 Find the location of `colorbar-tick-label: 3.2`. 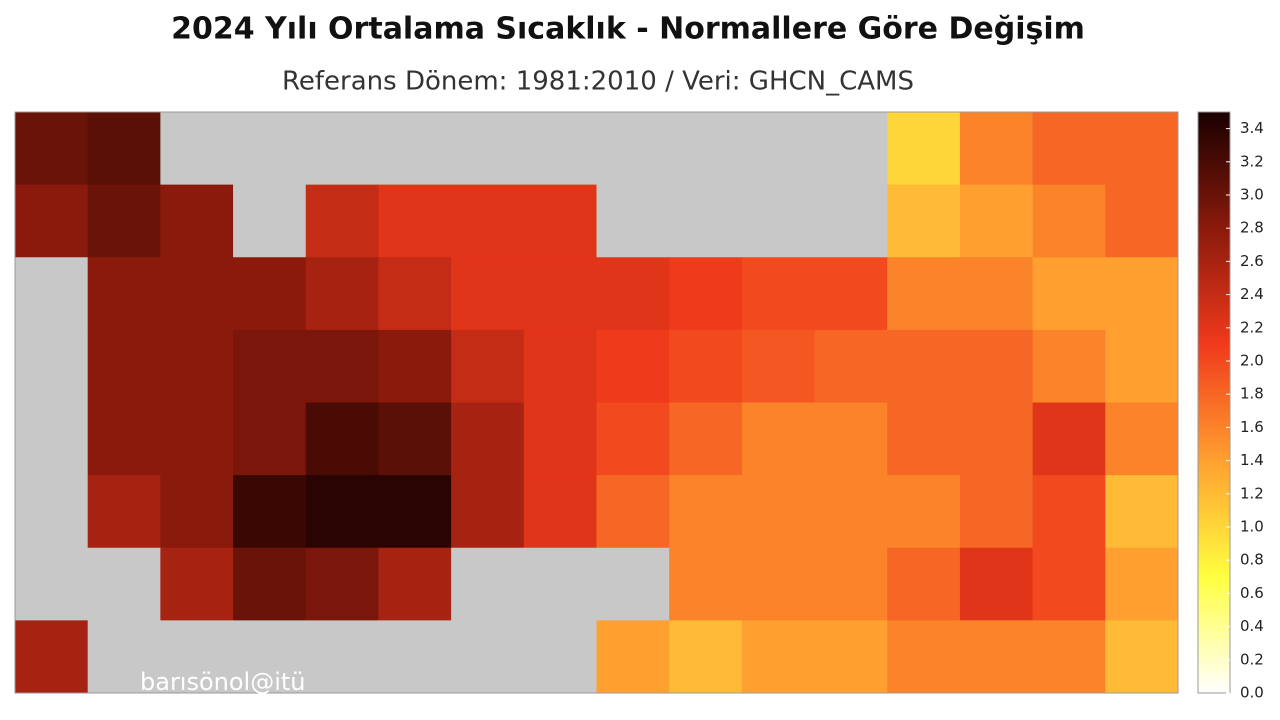

colorbar-tick-label: 3.2 is located at coordinates (1252, 161).